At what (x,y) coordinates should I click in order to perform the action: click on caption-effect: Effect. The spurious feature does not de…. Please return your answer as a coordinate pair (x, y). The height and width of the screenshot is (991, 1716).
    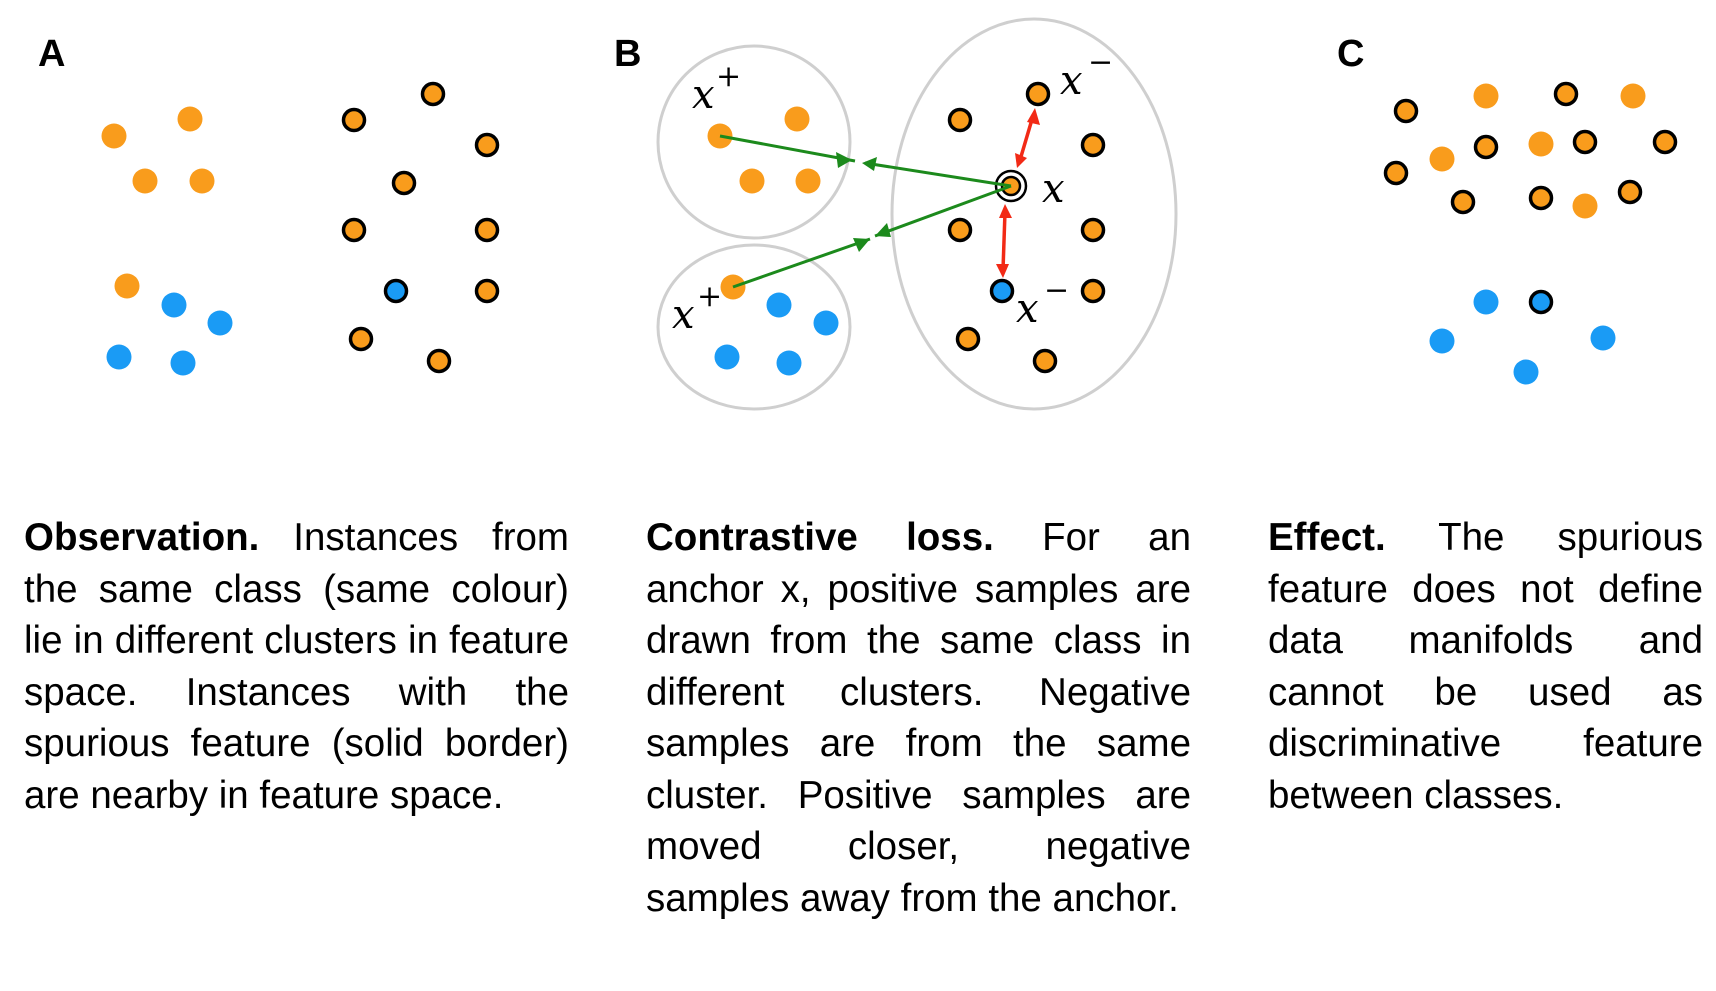
    Looking at the image, I should click on (1485, 666).